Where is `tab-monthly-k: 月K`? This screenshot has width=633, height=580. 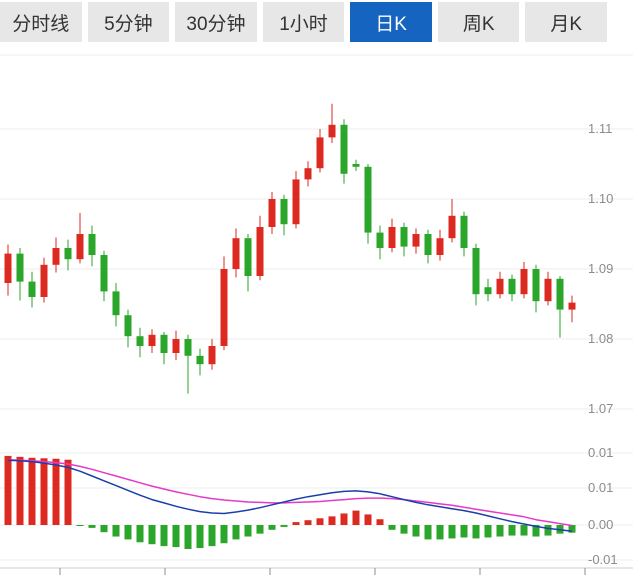 tab-monthly-k: 月K is located at coordinates (566, 22).